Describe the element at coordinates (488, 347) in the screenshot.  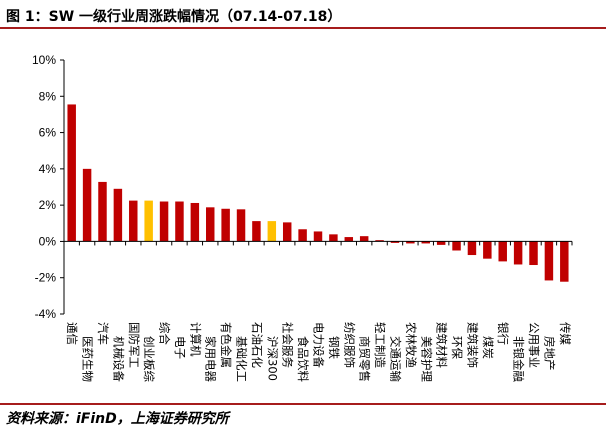
I see `x-tick-label: 煤炭` at that location.